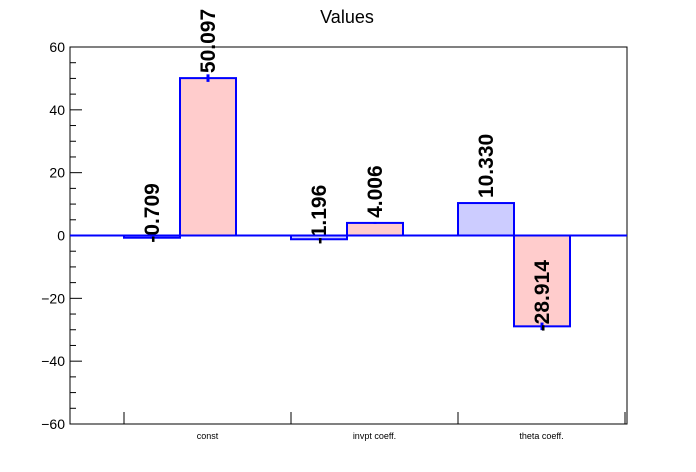 The height and width of the screenshot is (472, 696). Describe the element at coordinates (53, 424) in the screenshot. I see `y-tick-label: −60` at that location.